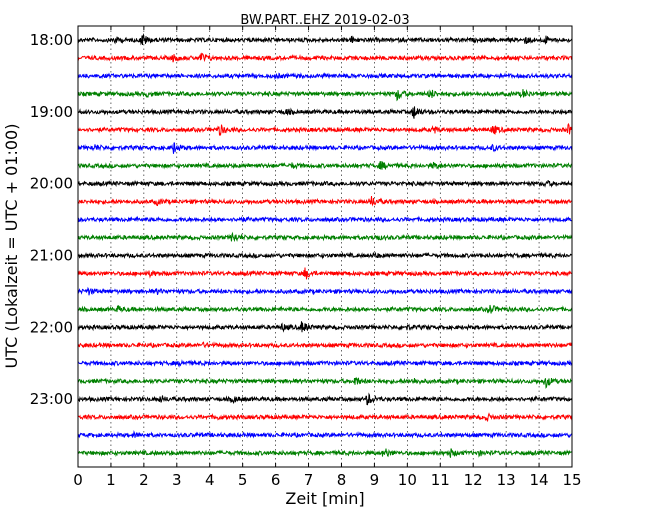  I want to click on x-tick-label: 7, so click(309, 480).